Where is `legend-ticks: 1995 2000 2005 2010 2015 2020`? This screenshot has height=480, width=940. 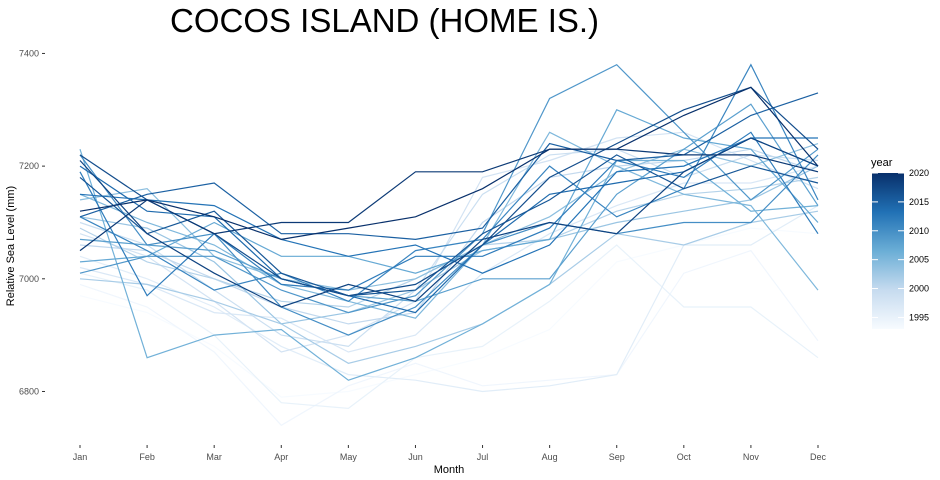 legend-ticks: 1995 2000 2005 2010 2015 2020 is located at coordinates (900, 245).